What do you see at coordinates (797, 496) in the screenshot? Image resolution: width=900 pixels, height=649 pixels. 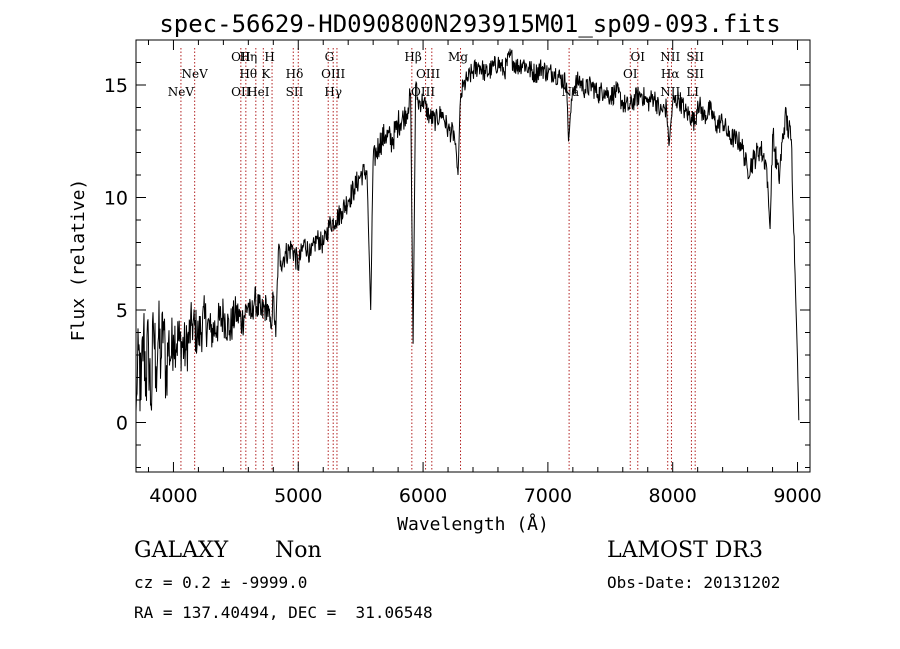 I see `x-tick-label: 9000` at bounding box center [797, 496].